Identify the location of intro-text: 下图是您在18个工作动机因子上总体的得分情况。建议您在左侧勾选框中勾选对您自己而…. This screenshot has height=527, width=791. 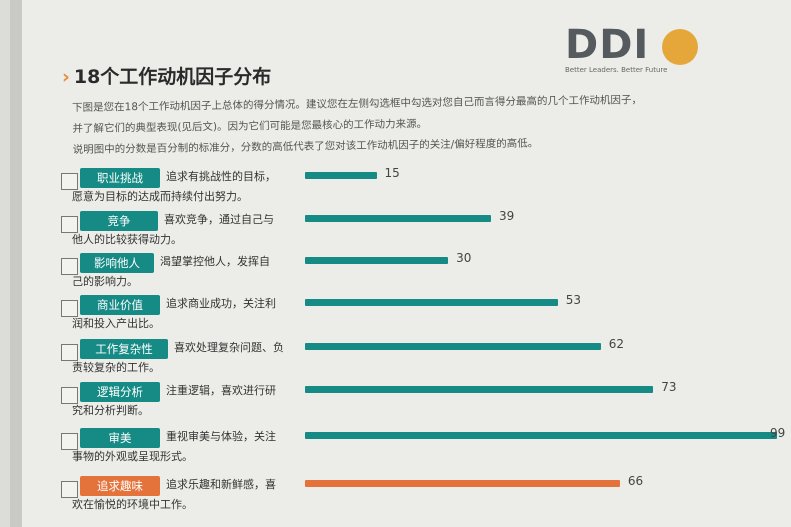
(392, 125).